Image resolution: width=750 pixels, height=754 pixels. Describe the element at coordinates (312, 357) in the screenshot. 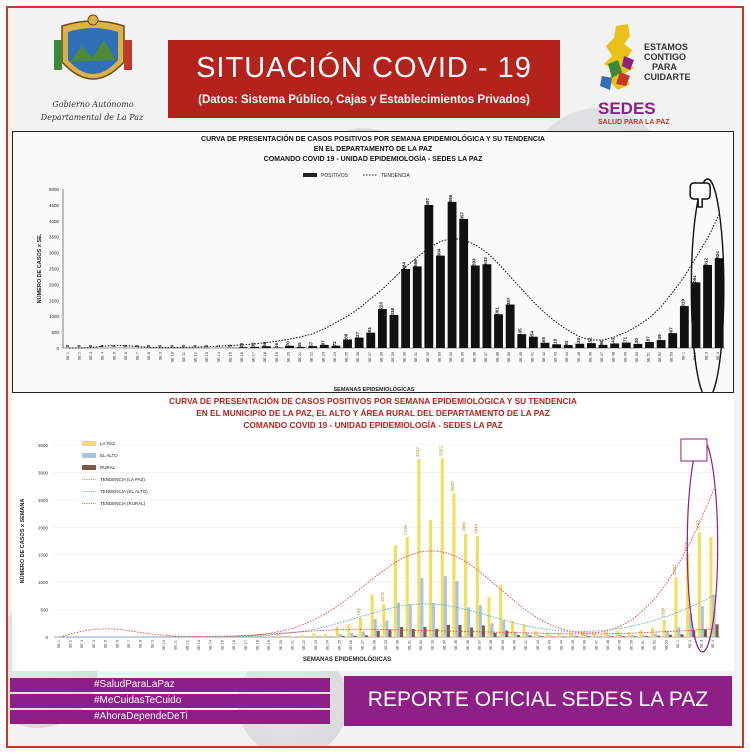

I see `x-tick-label: SE 22` at that location.